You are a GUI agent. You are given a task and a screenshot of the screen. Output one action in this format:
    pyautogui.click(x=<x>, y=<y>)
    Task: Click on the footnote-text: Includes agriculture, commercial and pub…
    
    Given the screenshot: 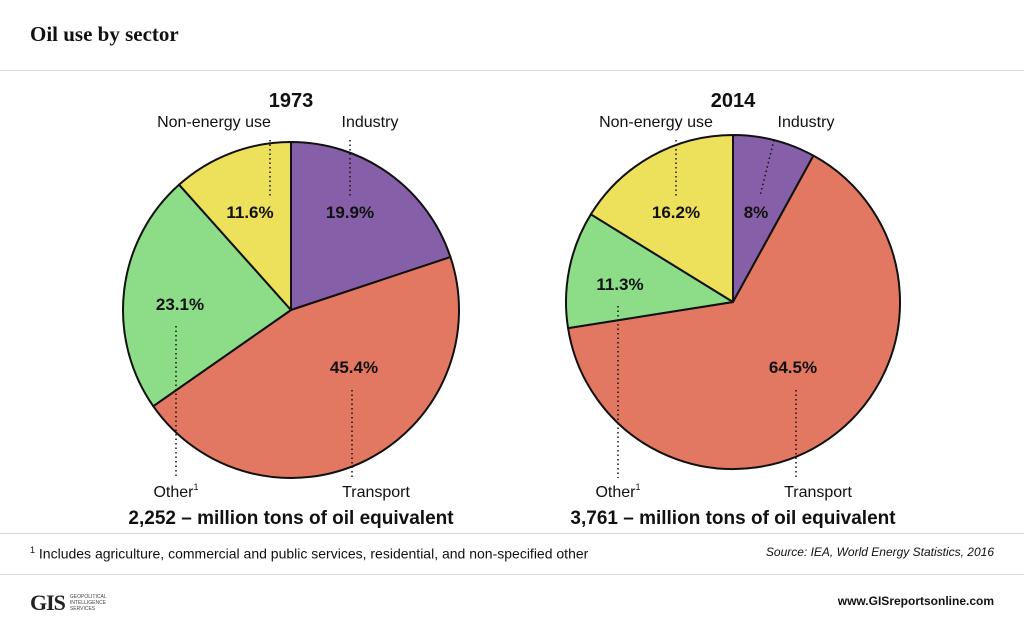 What is the action you would take?
    pyautogui.click(x=313, y=553)
    